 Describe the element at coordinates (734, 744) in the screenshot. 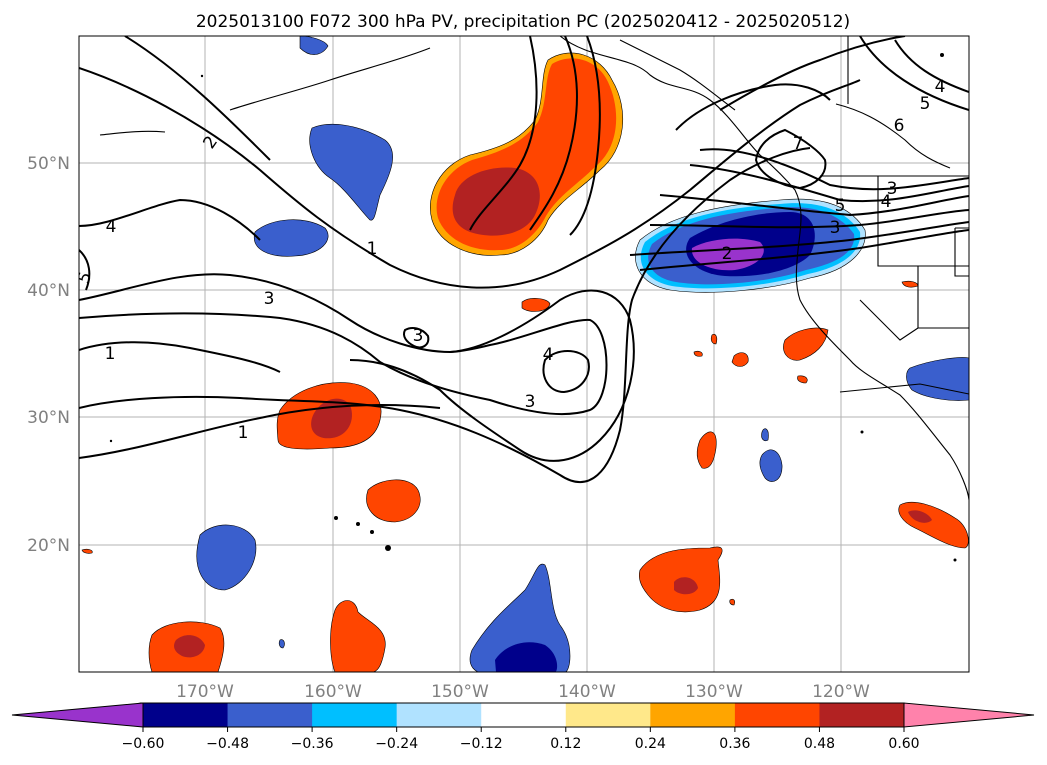

I see `colorbar-tick-label: 0.36` at that location.